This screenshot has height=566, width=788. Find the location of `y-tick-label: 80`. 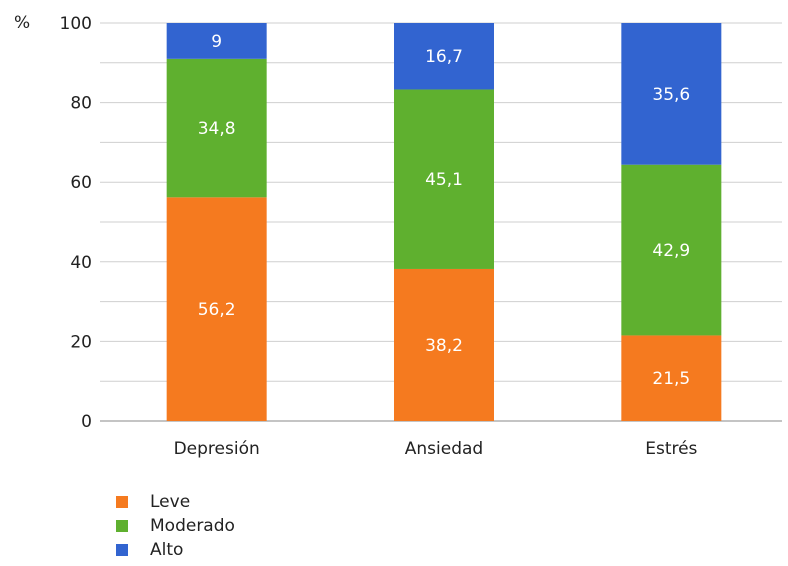

y-tick-label: 80 is located at coordinates (81, 104).